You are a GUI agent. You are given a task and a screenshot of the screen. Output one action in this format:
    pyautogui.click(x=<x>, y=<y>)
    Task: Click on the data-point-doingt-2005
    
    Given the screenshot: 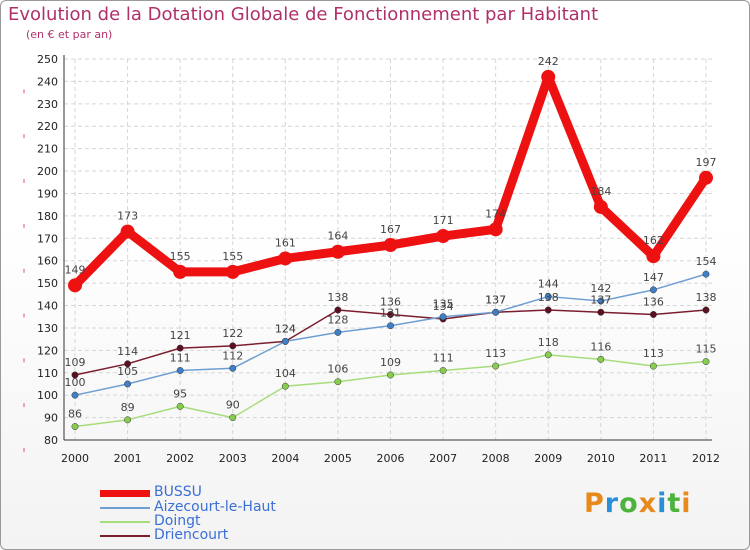 What is the action you would take?
    pyautogui.click(x=338, y=382)
    